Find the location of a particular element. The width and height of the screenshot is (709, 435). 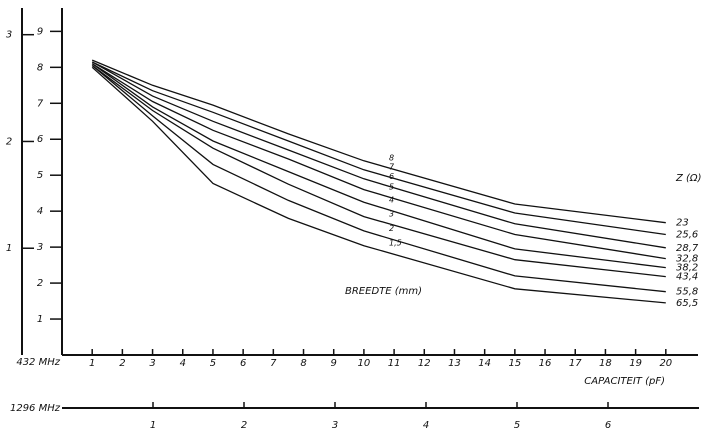

x-tick-label: 16 is located at coordinates (545, 363).